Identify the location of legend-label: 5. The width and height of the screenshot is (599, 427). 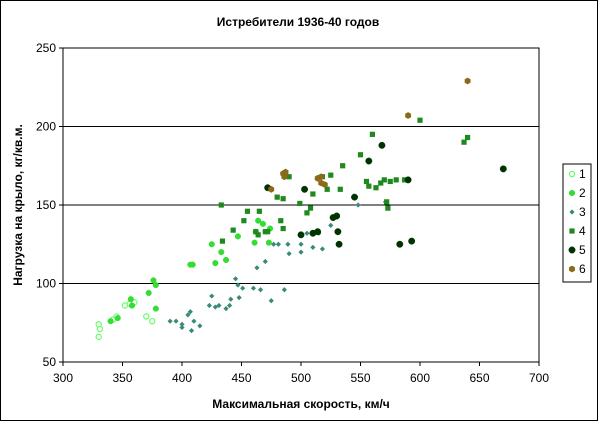
(582, 250).